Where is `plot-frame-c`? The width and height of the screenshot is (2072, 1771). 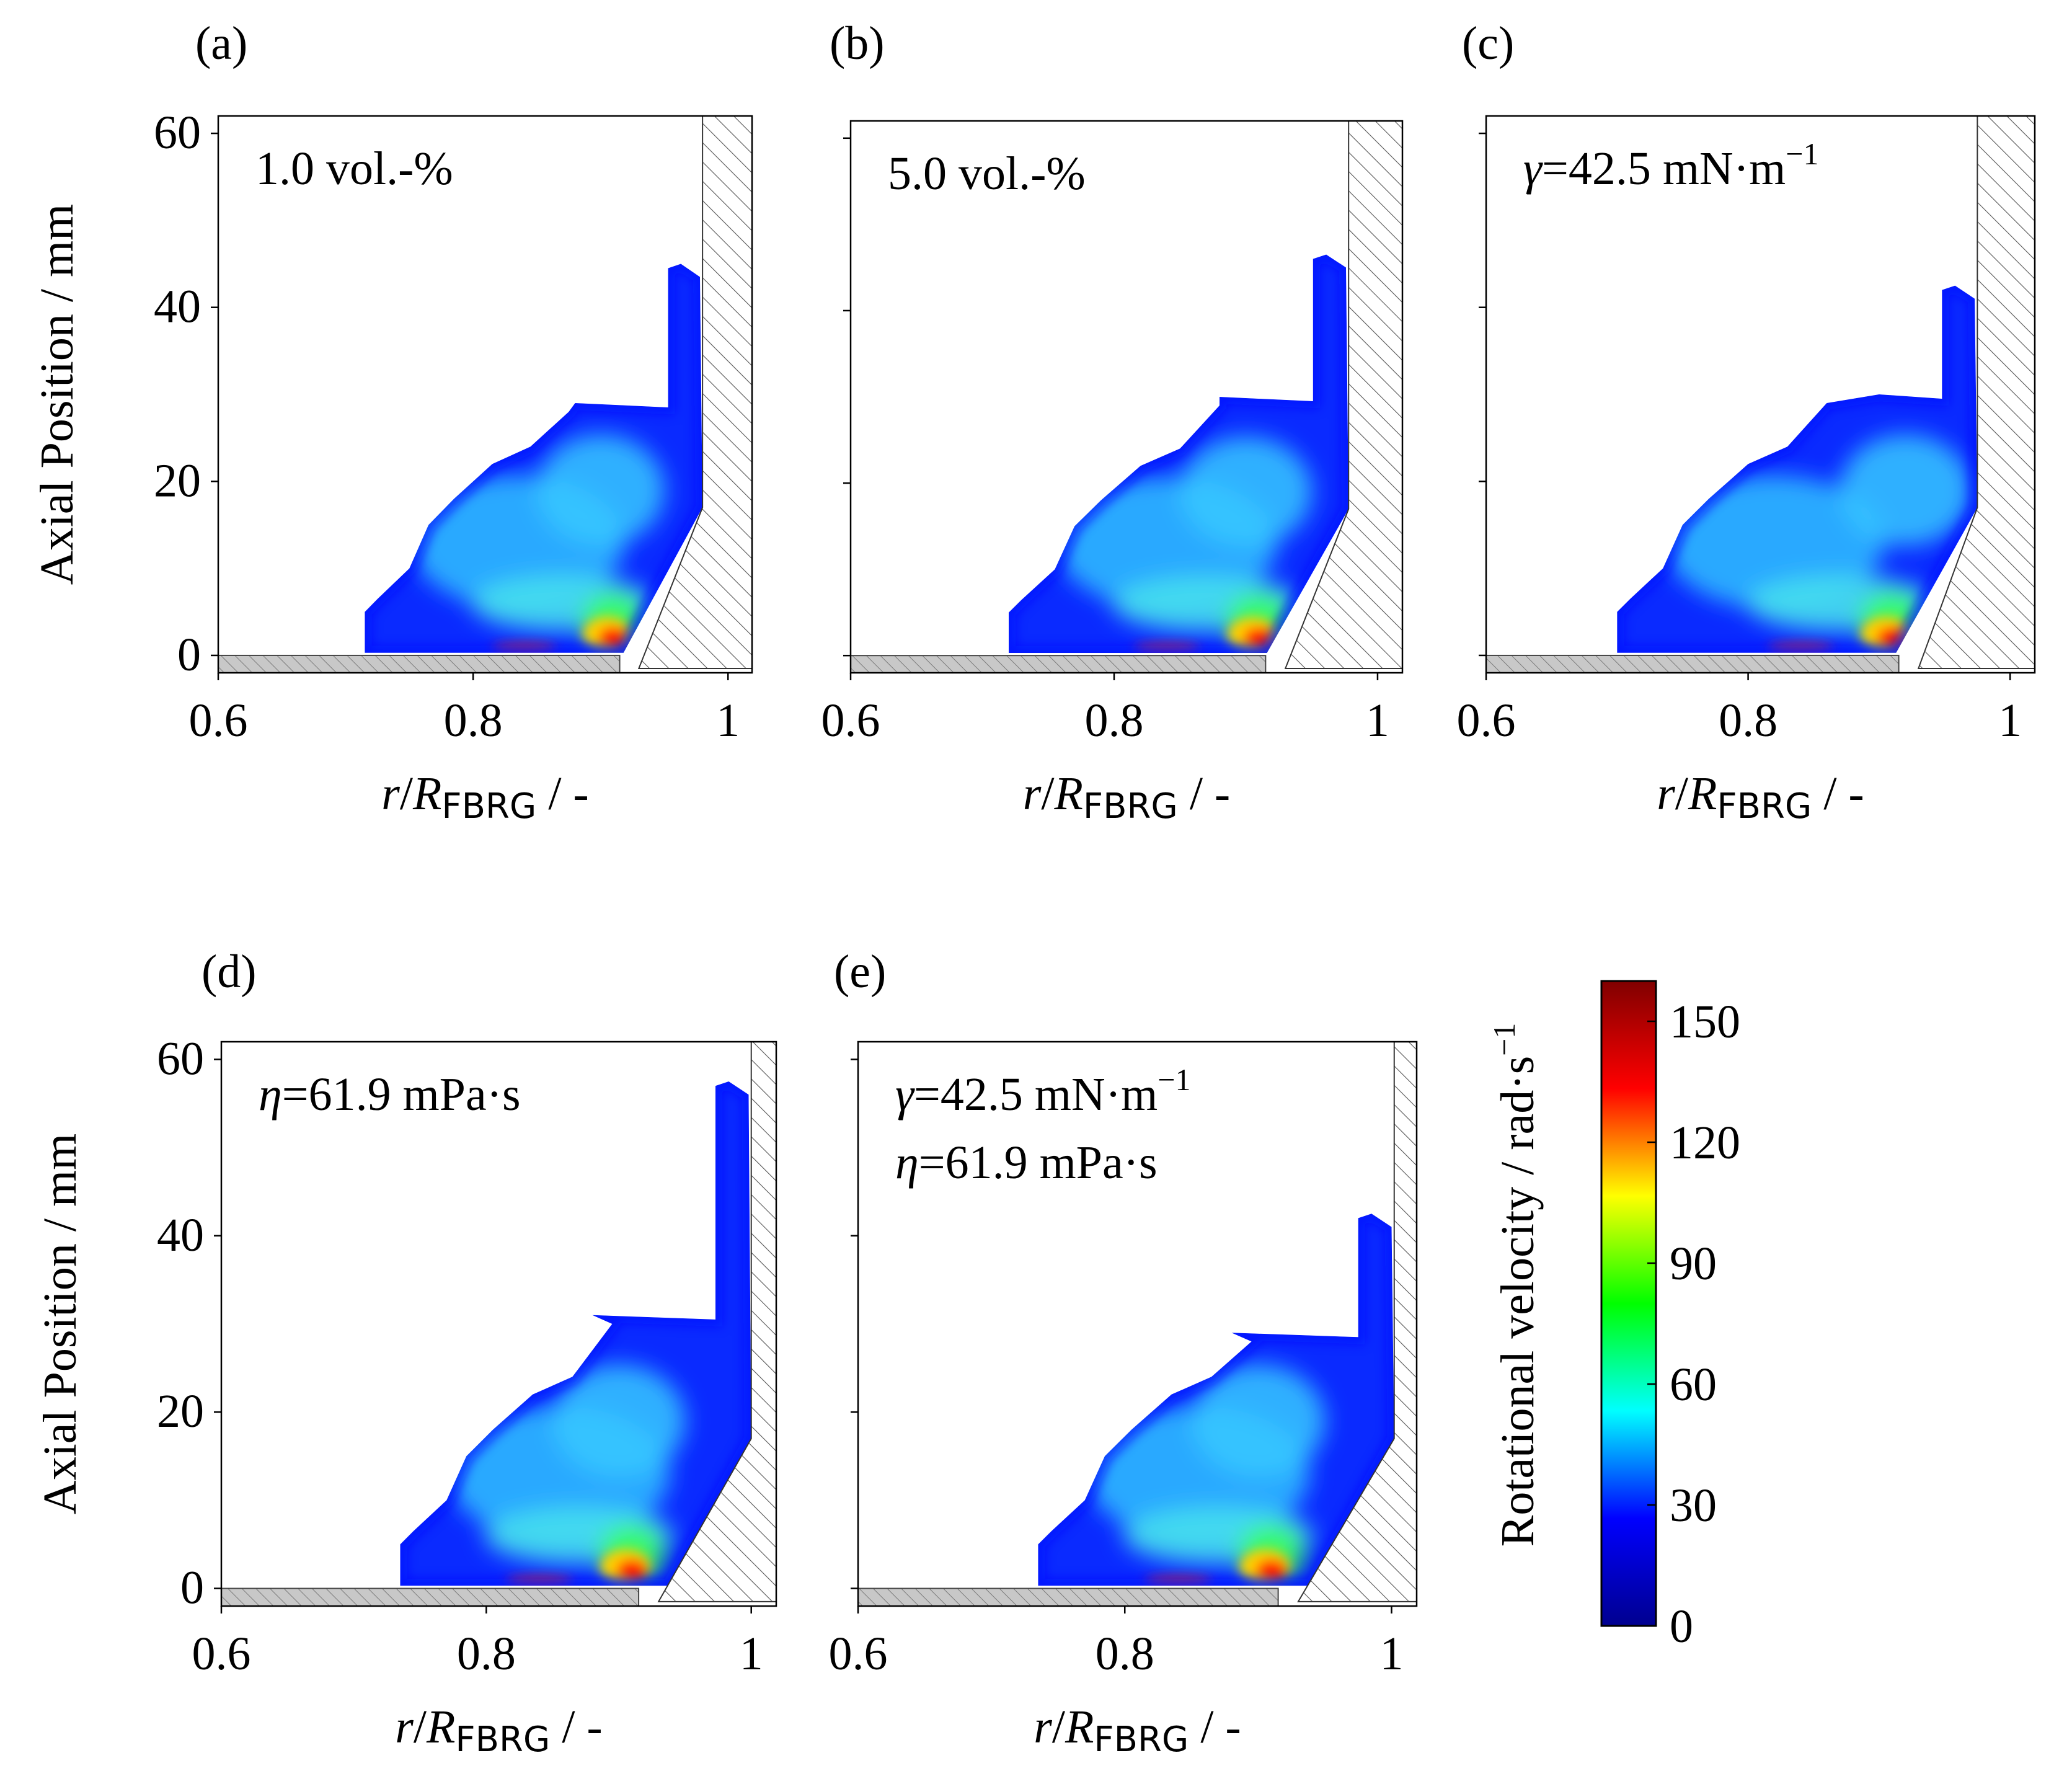
plot-frame-c is located at coordinates (1760, 394).